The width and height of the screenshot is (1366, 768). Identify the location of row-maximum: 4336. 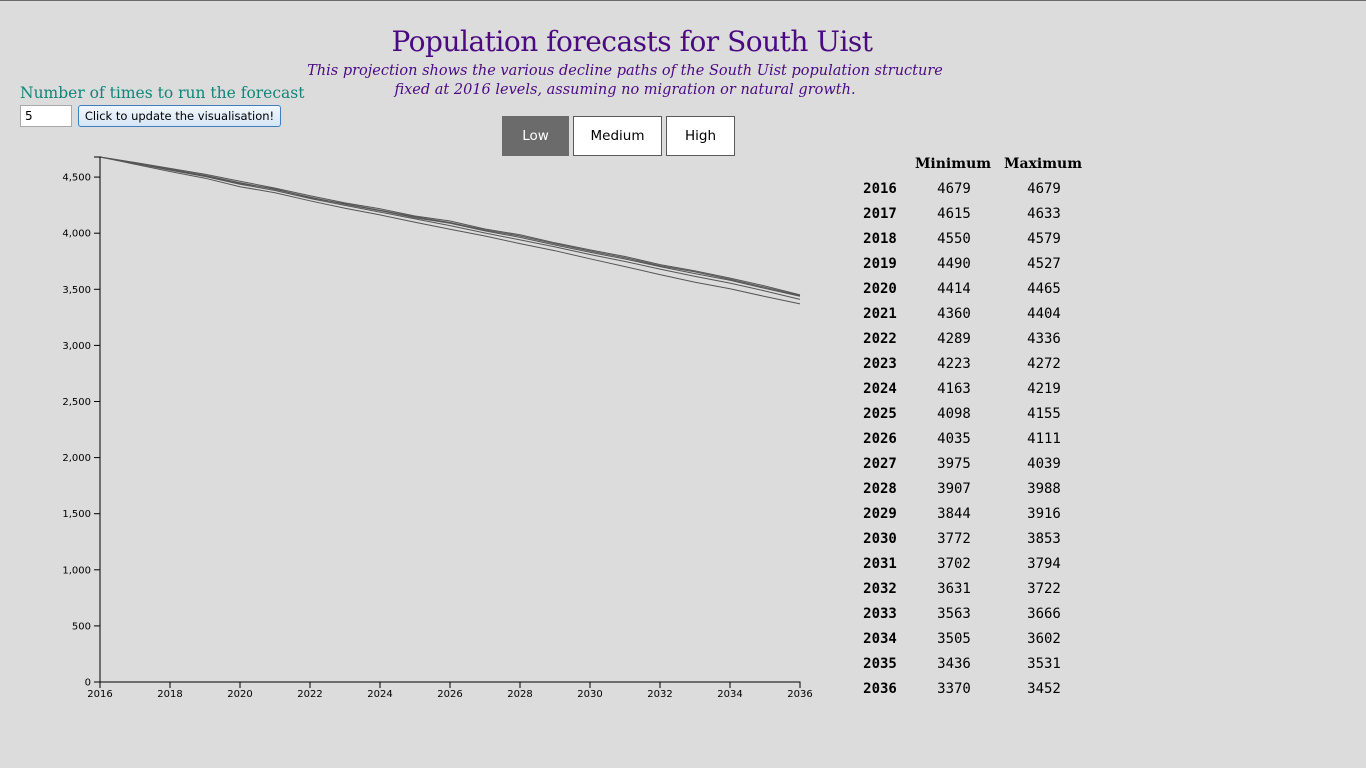
(1044, 339).